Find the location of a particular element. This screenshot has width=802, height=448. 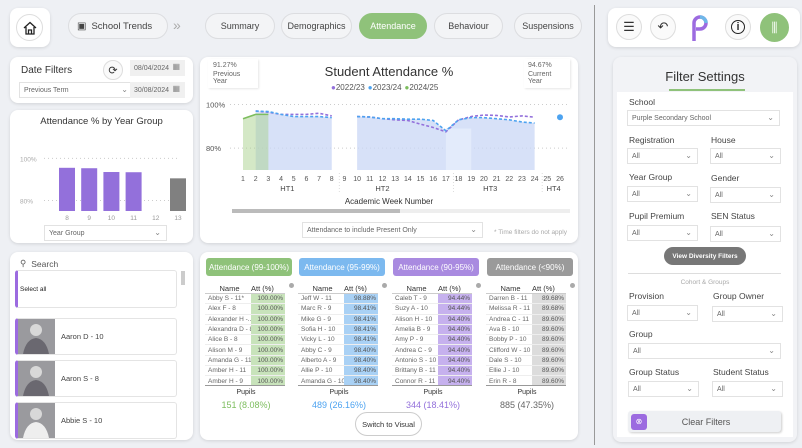

legend-item: ●2024/25 is located at coordinates (421, 87).